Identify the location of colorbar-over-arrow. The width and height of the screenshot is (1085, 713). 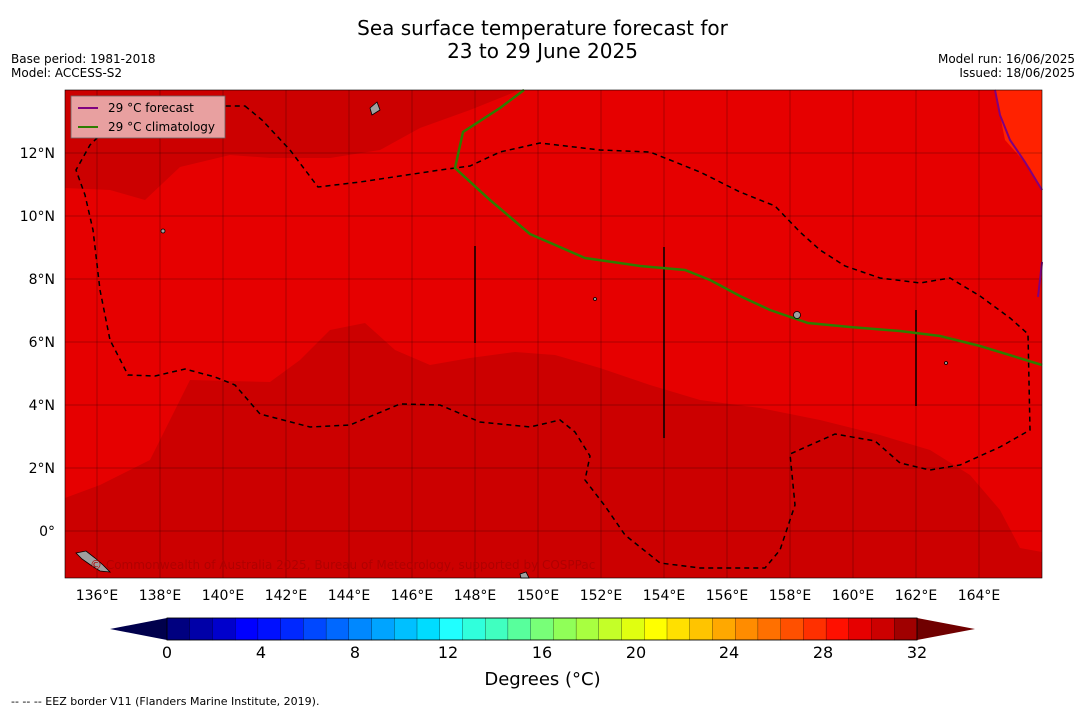
(946, 629).